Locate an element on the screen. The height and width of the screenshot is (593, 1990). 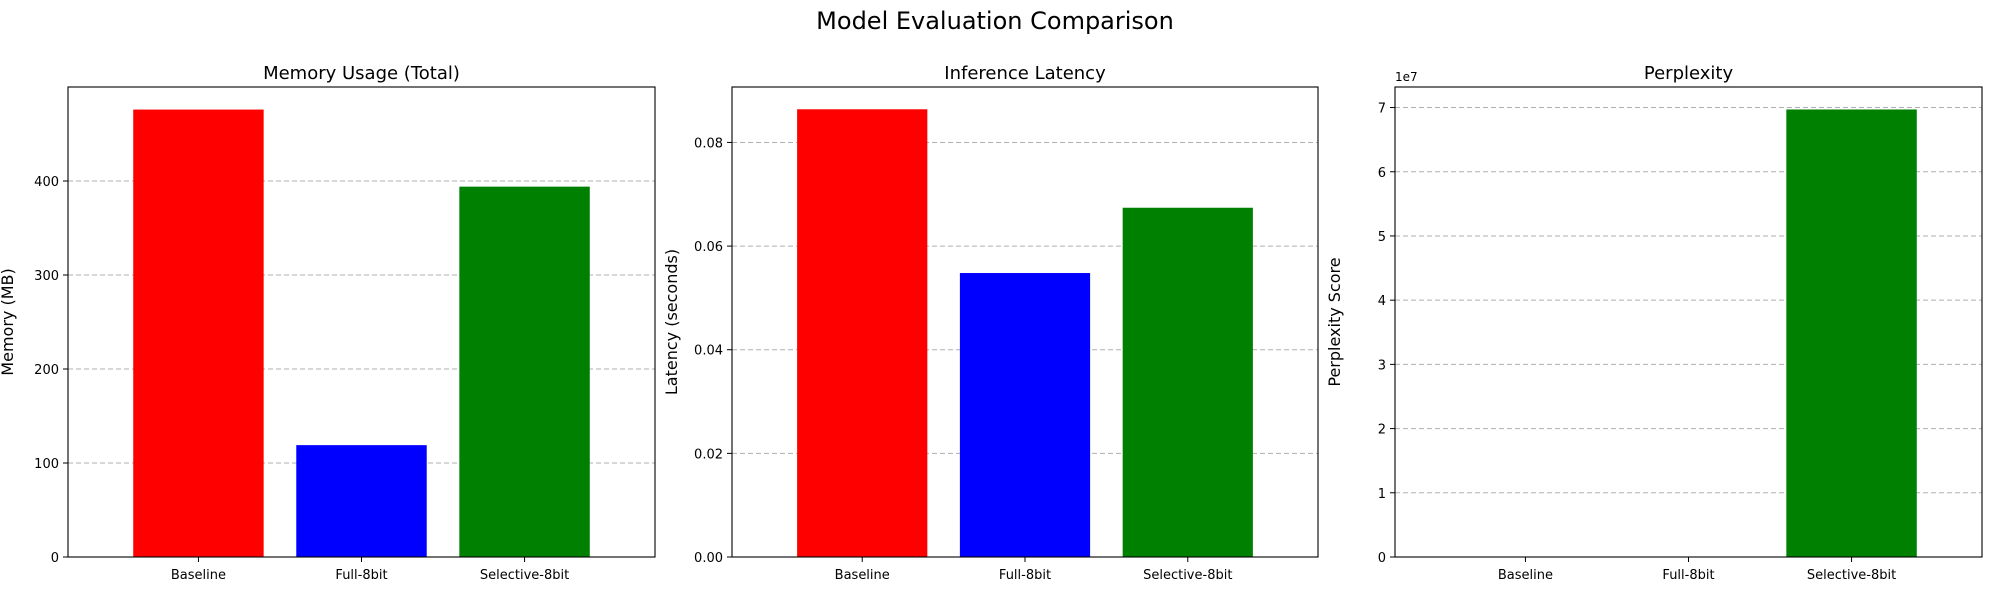
axes-title: Inference Latency is located at coordinates (1025, 73).